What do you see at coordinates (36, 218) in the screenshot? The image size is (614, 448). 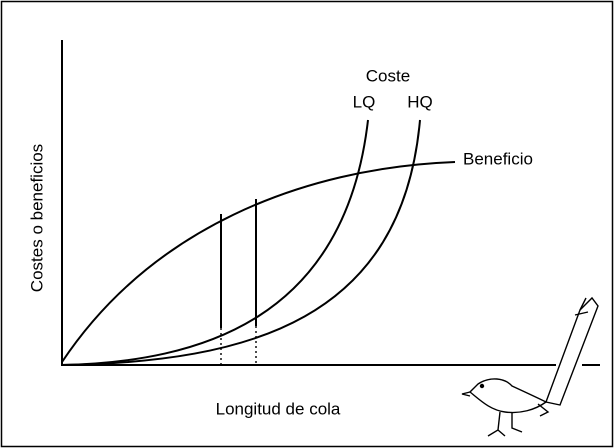 I see `y-axis-label: Costes o beneficios` at bounding box center [36, 218].